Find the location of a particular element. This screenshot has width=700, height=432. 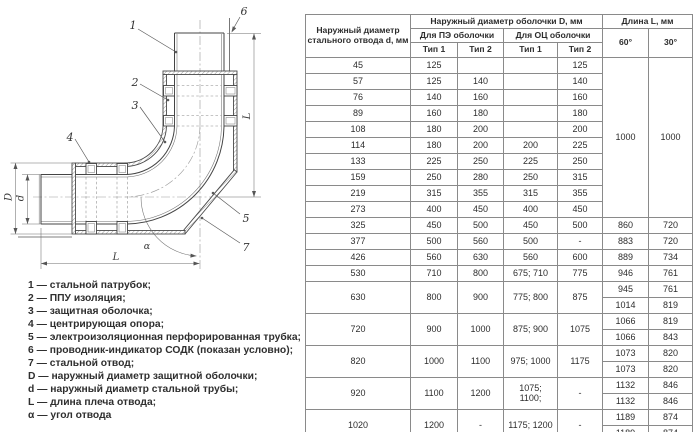

table-row: 57 125 140 140 is located at coordinates (499, 81).